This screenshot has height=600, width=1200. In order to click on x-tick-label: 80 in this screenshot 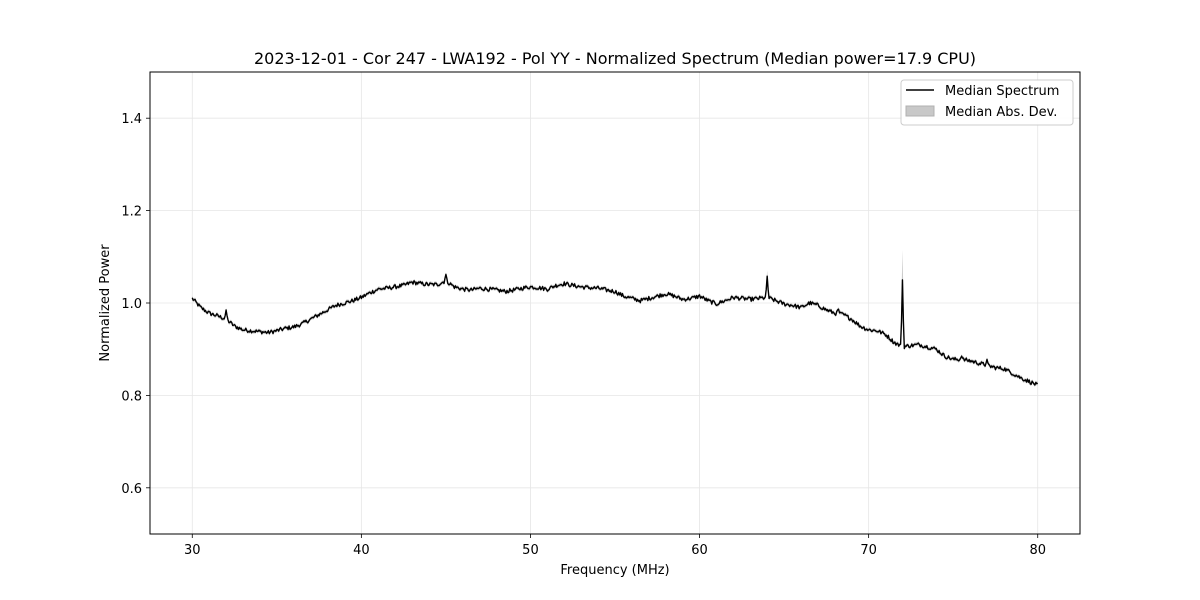, I will do `click(1037, 550)`.